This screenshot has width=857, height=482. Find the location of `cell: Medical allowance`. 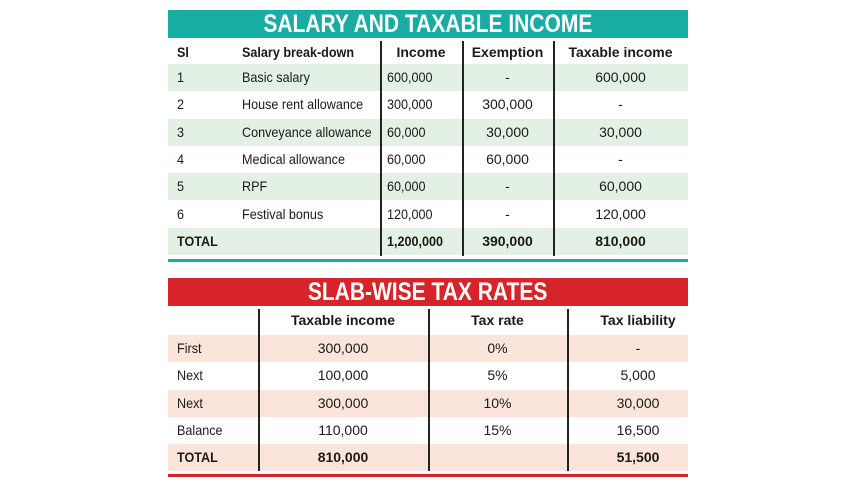

cell: Medical allowance is located at coordinates (293, 158).